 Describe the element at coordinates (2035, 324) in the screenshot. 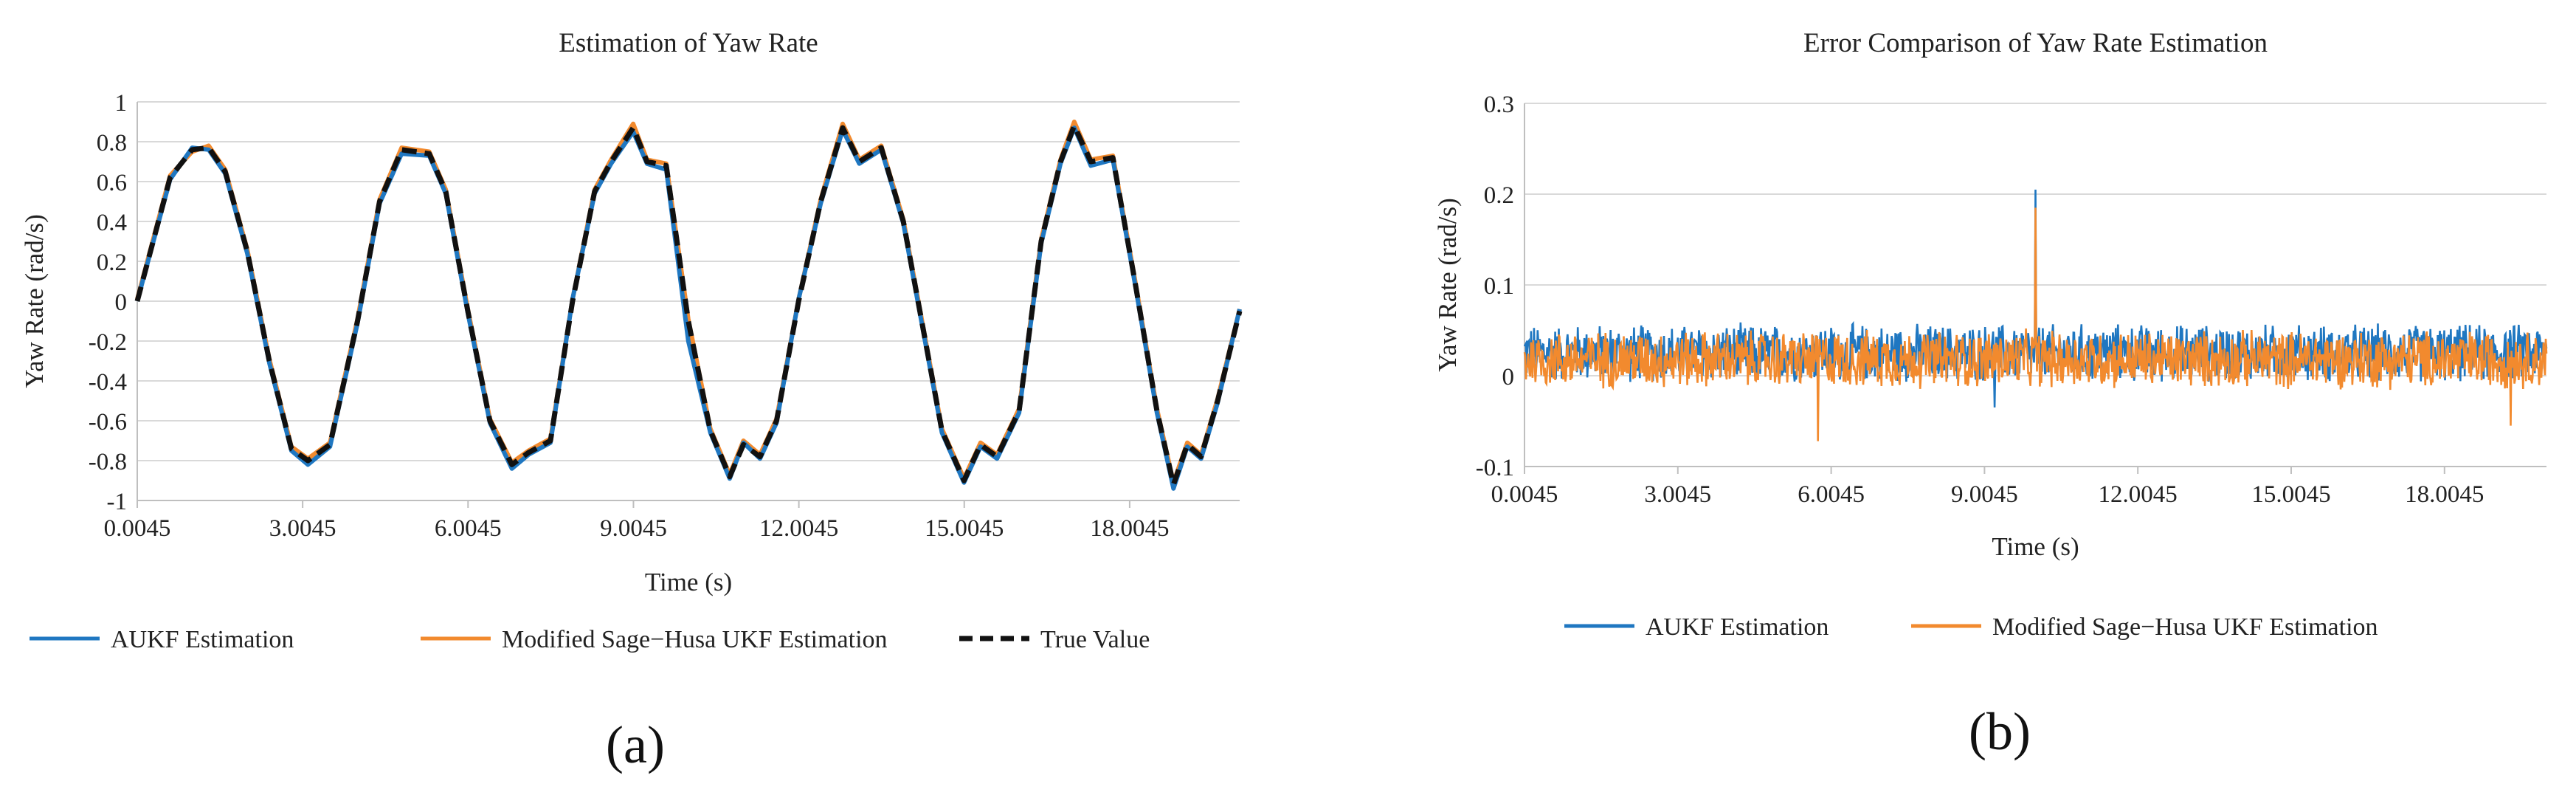

I see `series-line-modified-sage-husa-ukf-estimation` at that location.